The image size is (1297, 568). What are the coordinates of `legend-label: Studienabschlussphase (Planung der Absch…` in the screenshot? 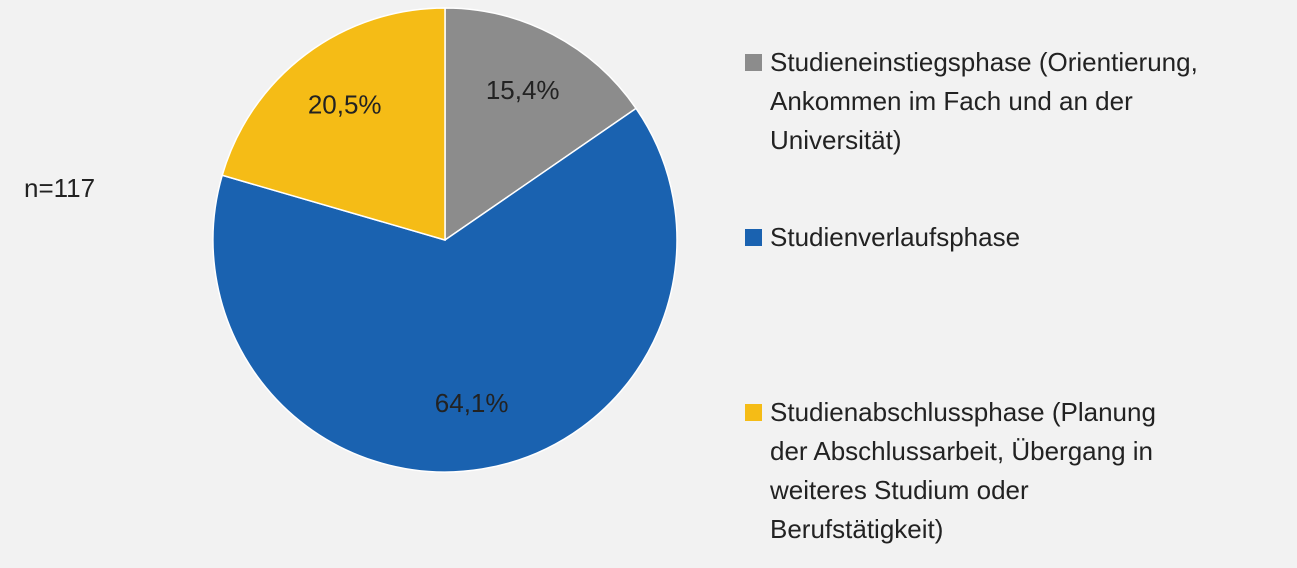 It's located at (963, 470).